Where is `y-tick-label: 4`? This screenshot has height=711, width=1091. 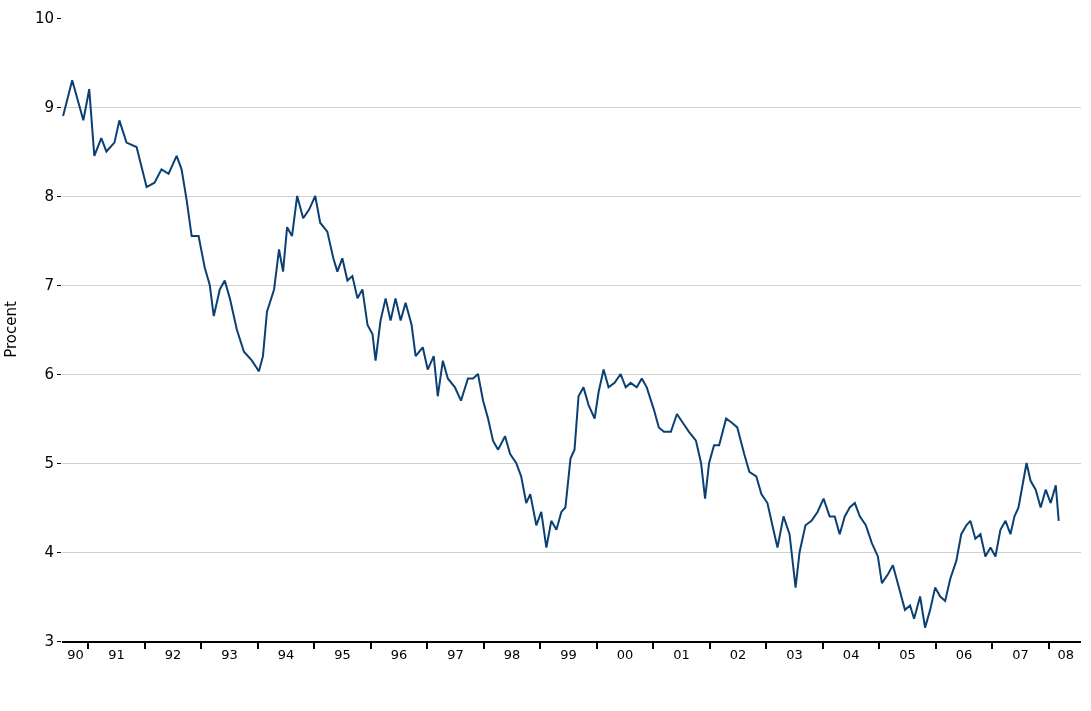 y-tick-label: 4 is located at coordinates (49, 552).